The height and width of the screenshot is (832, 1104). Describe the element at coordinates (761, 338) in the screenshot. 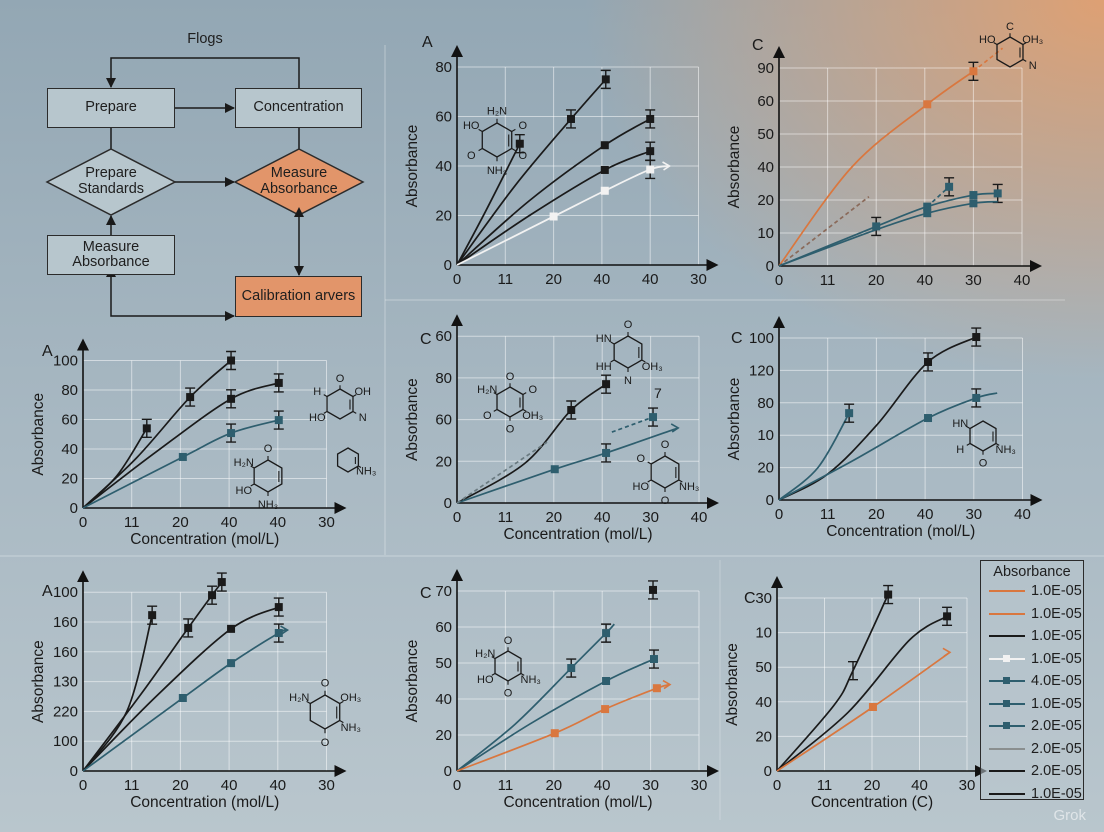

I see `y-tick-label: 100` at that location.